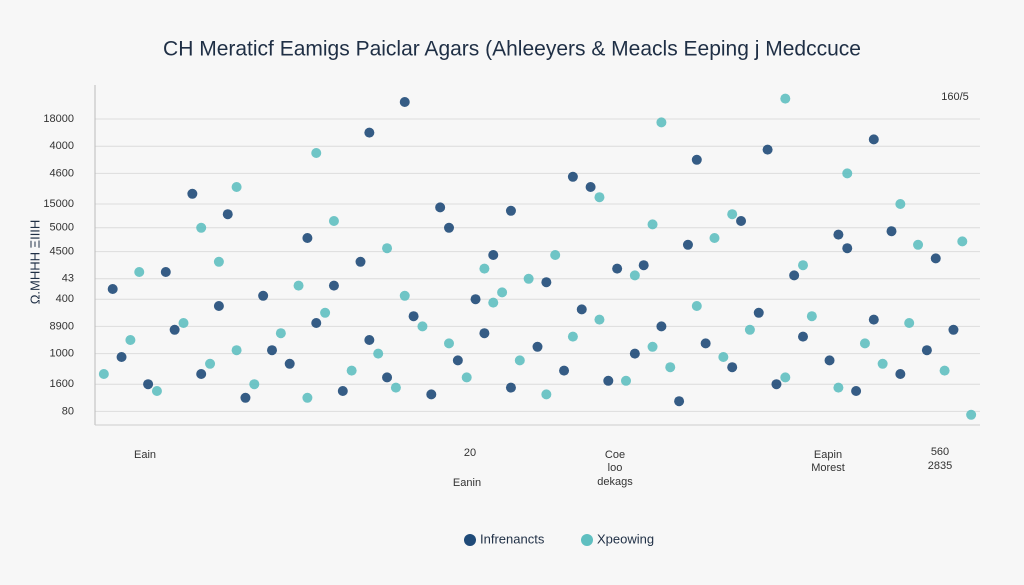  Describe the element at coordinates (145, 455) in the screenshot. I see `annotation: Eain` at that location.